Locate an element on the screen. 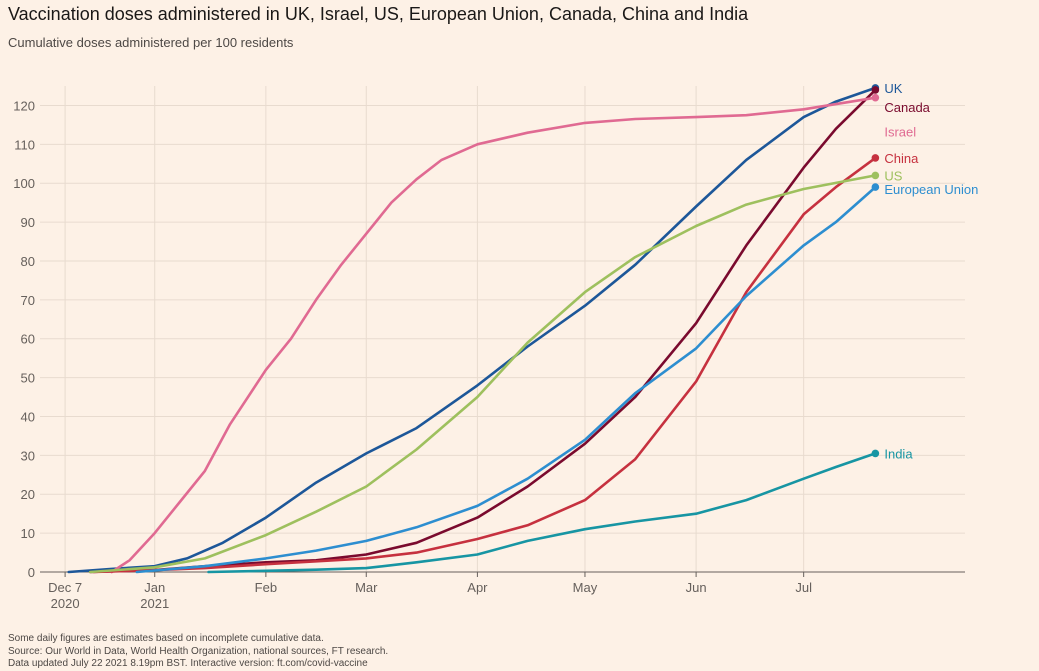  x-tick-label-5: May is located at coordinates (585, 587).